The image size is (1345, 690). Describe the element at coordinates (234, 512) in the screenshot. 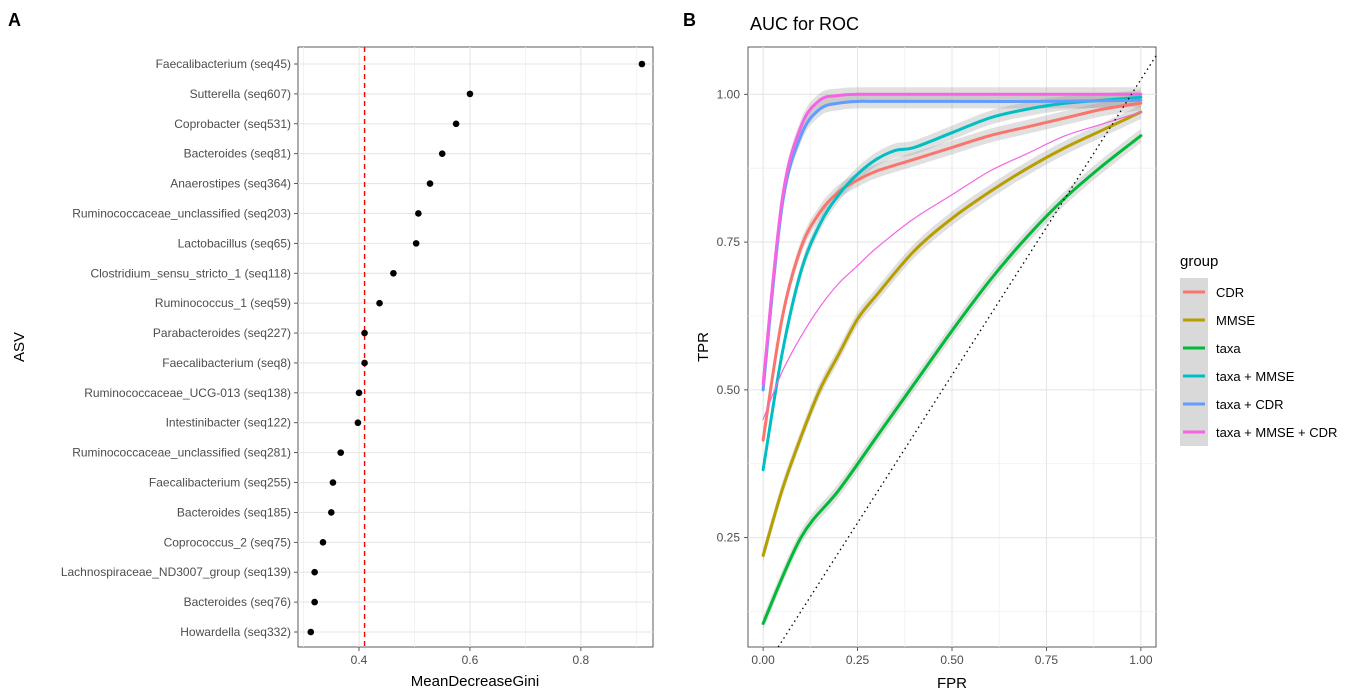

I see `y-tick-label: Bacteroides (seq185)` at that location.